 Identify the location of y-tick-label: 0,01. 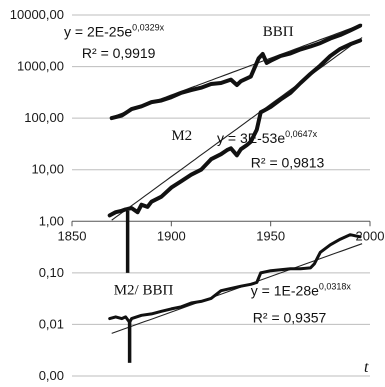
(51, 323).